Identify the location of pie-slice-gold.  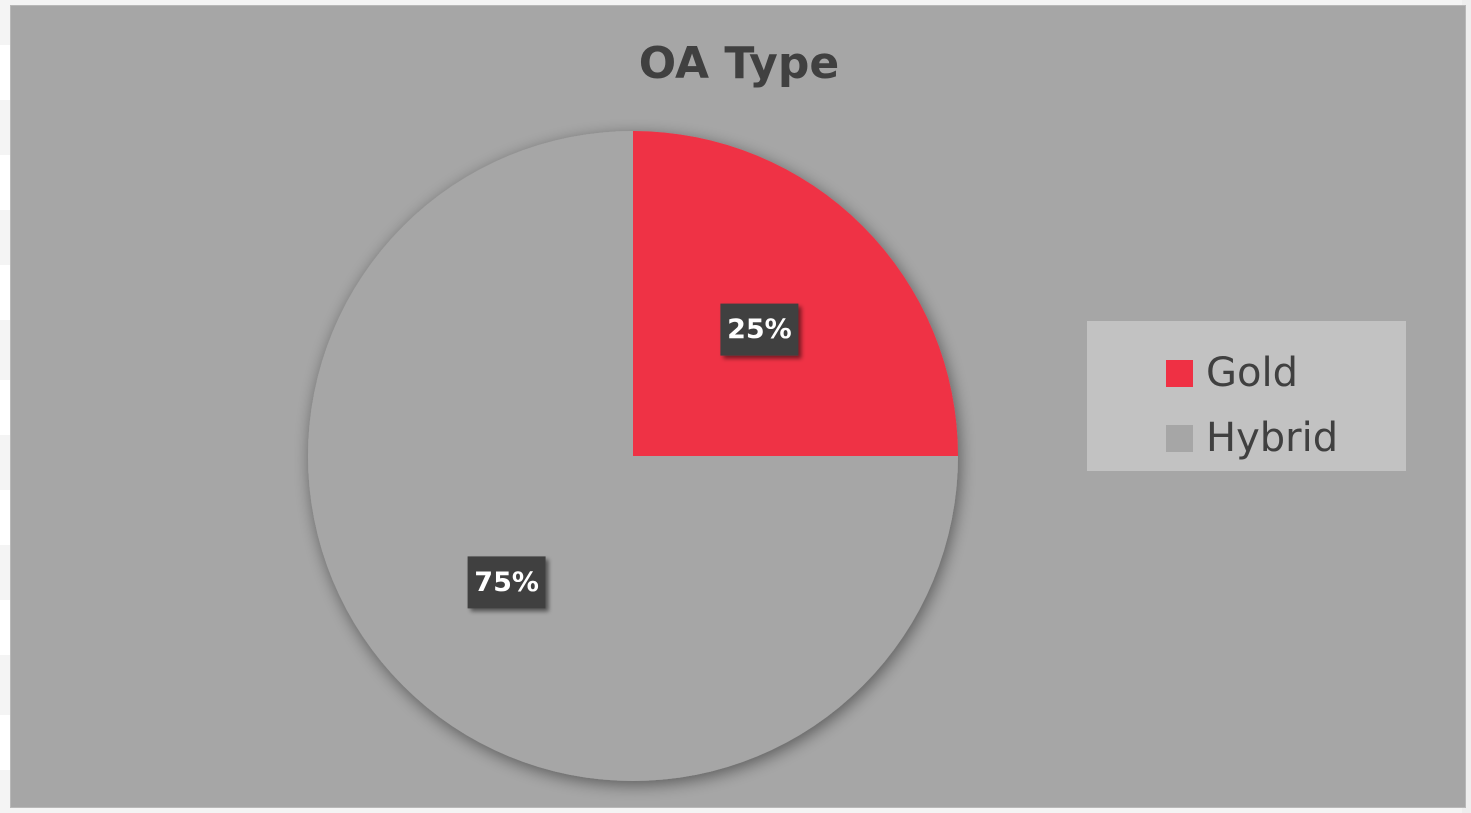
(795, 293).